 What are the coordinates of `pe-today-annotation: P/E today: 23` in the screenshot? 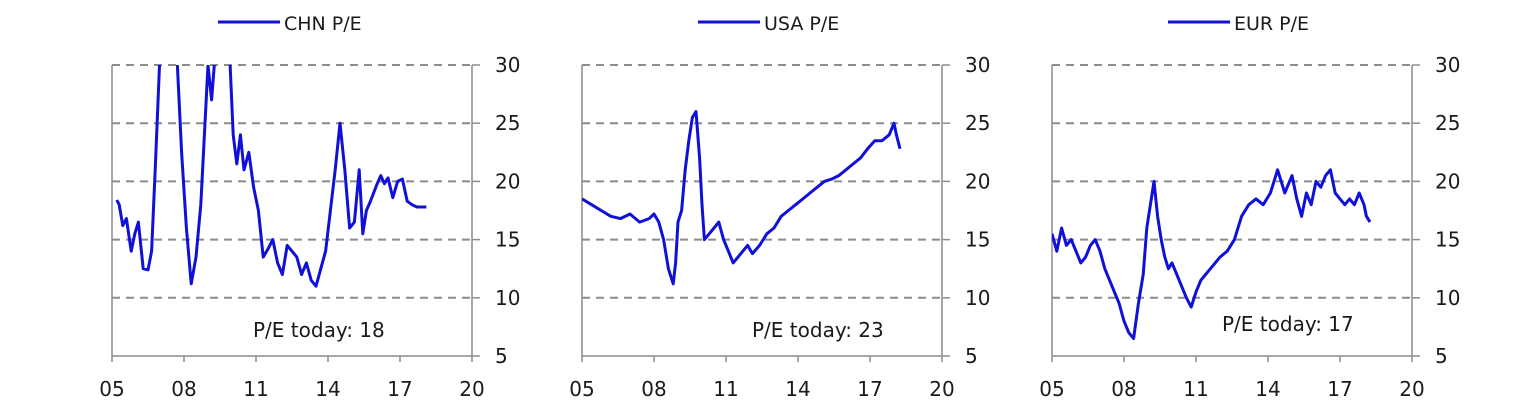 It's located at (818, 330).